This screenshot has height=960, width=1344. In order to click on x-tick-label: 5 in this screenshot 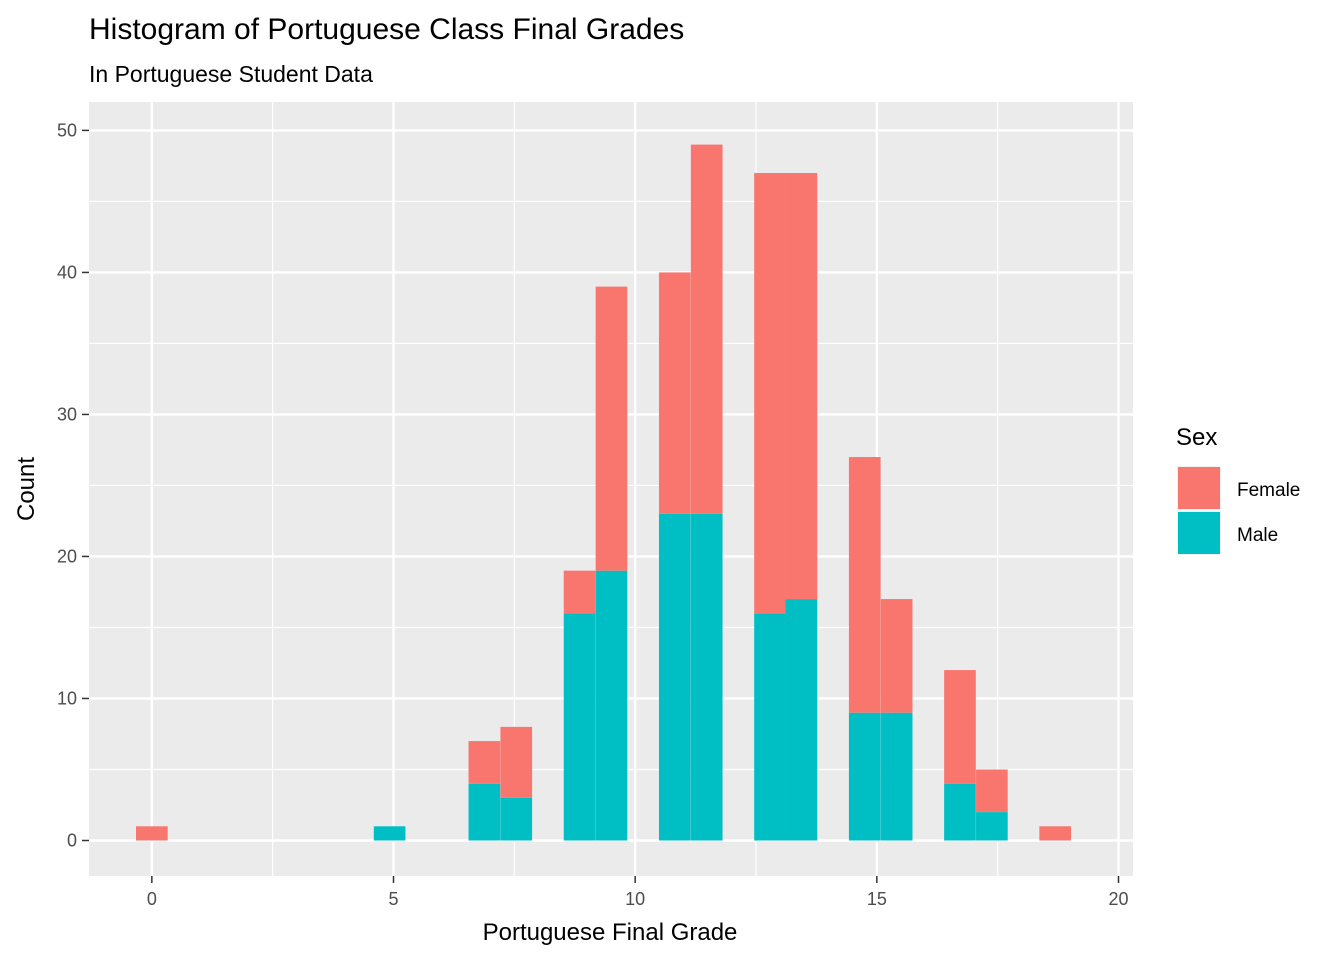, I will do `click(393, 899)`.